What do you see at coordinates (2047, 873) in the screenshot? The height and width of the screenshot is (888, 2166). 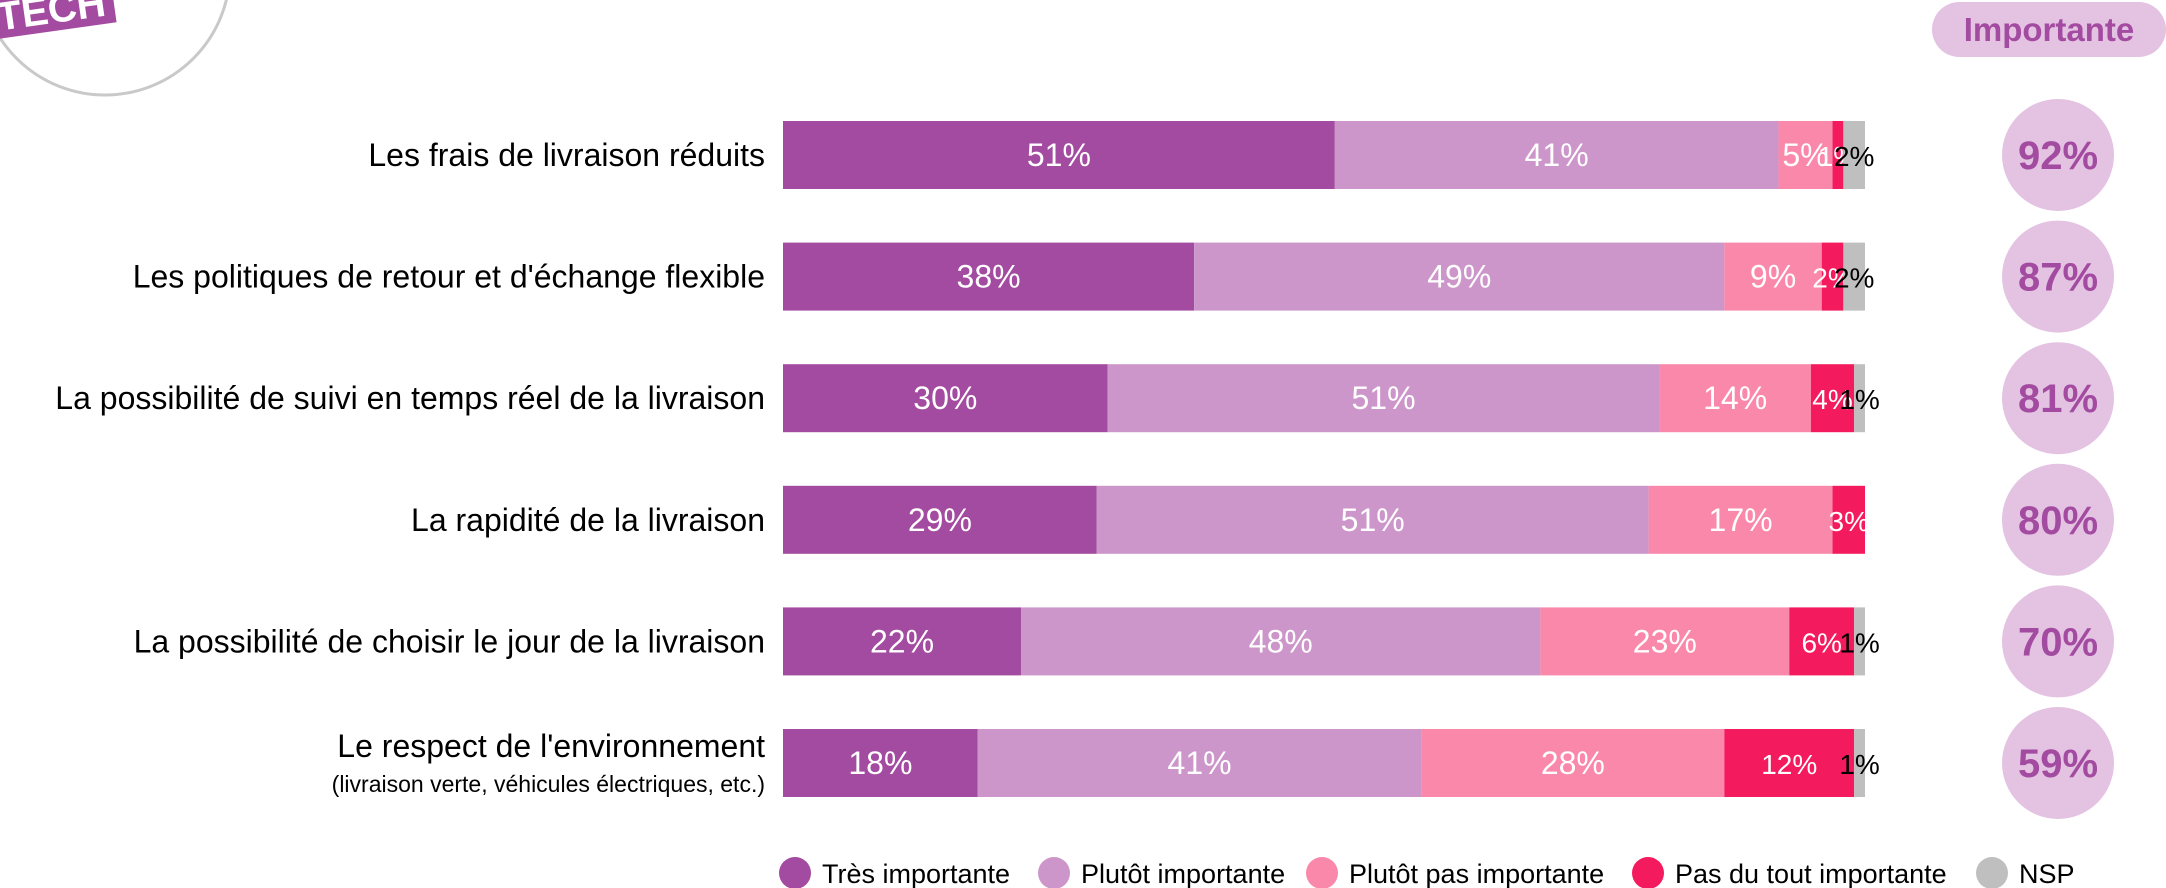 I see `legend-label: NSP` at bounding box center [2047, 873].